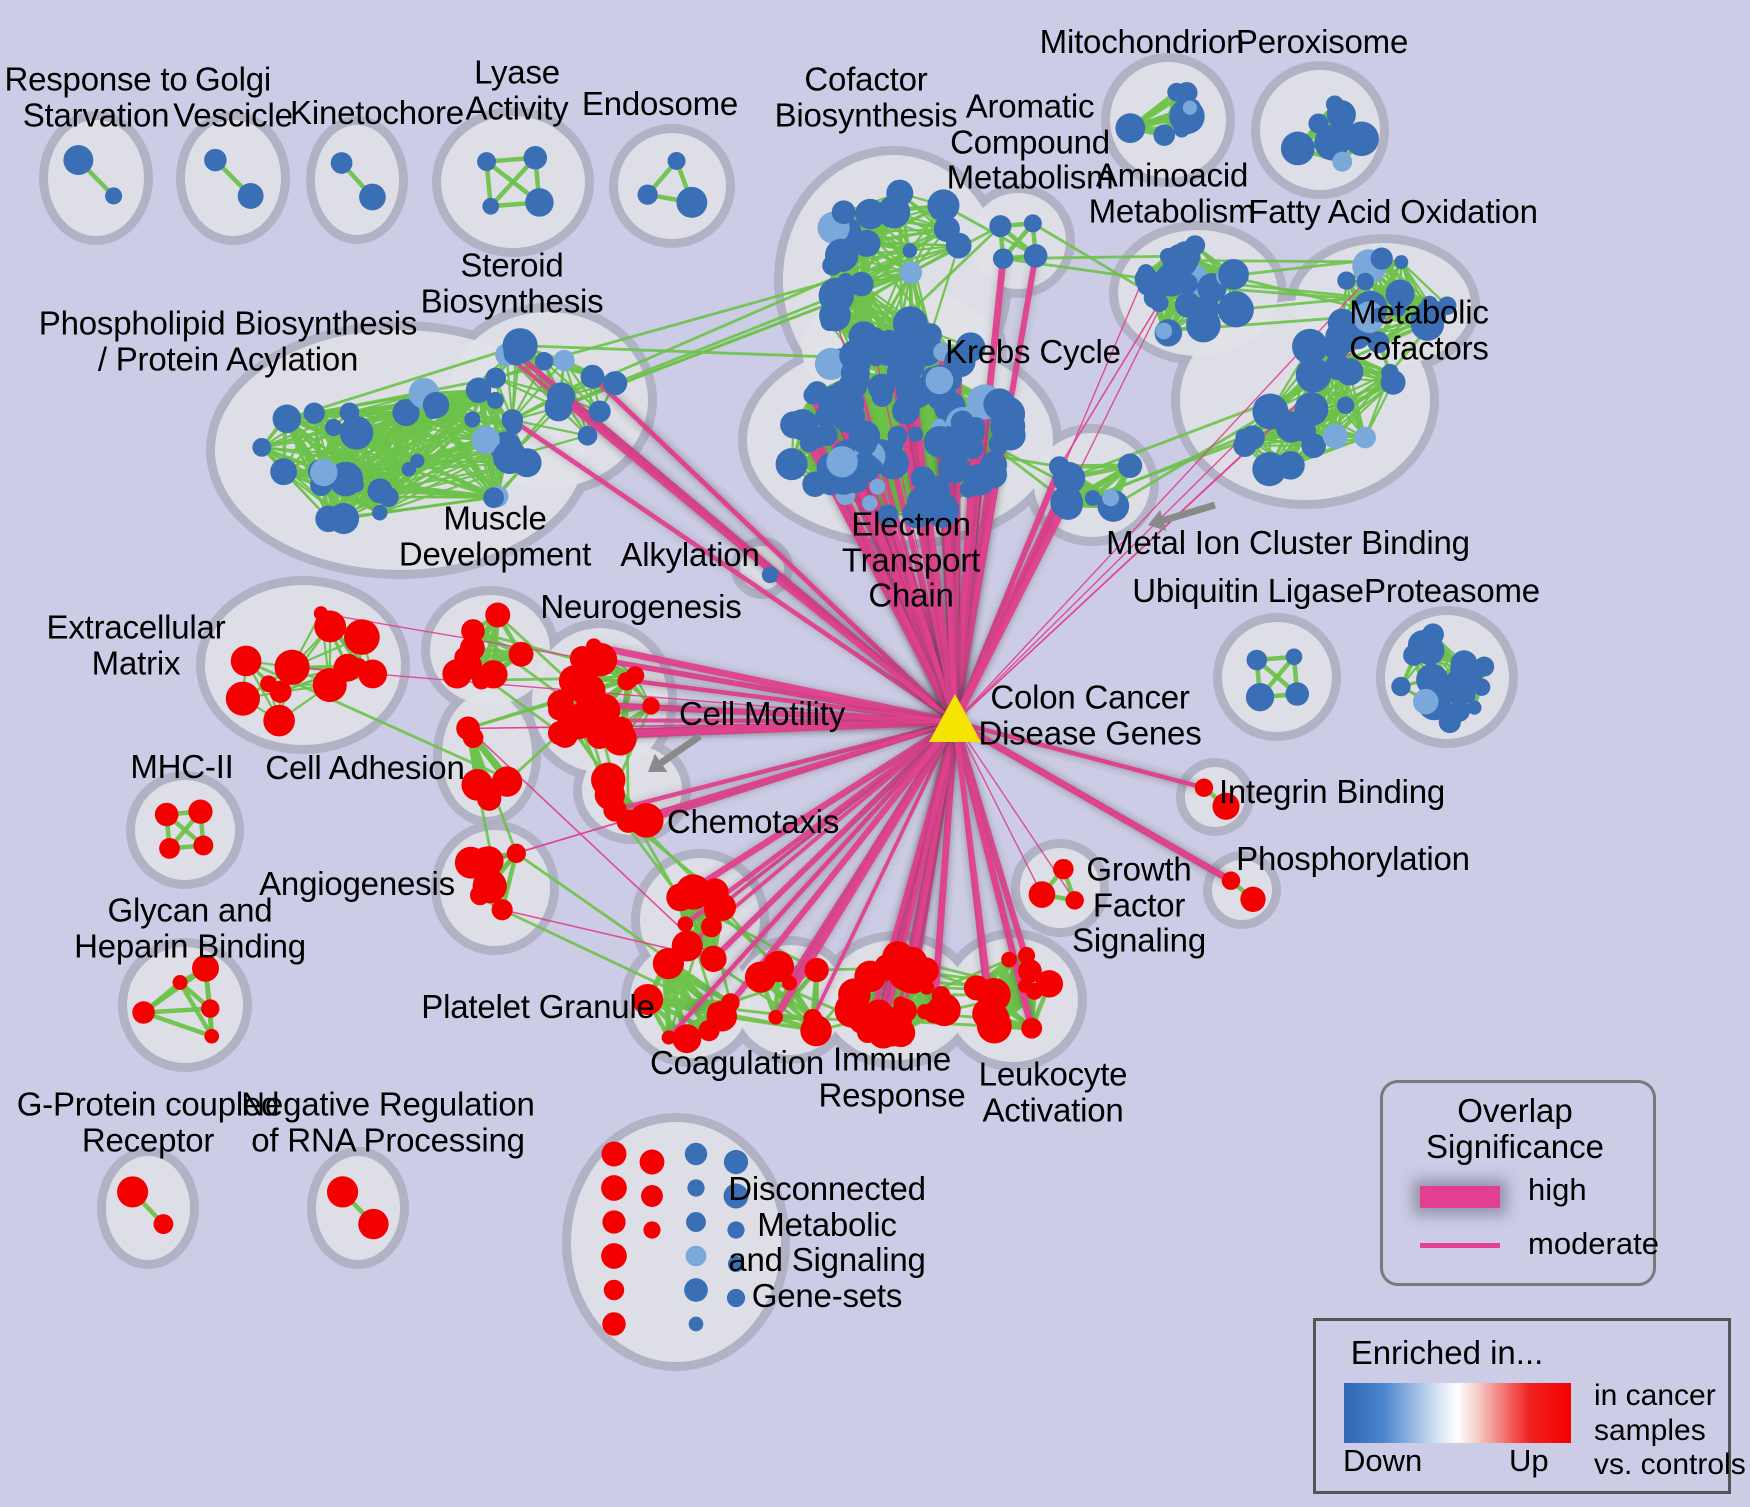 This screenshot has height=1507, width=1750. What do you see at coordinates (1557, 1189) in the screenshot?
I see `overlap-high-label: high` at bounding box center [1557, 1189].